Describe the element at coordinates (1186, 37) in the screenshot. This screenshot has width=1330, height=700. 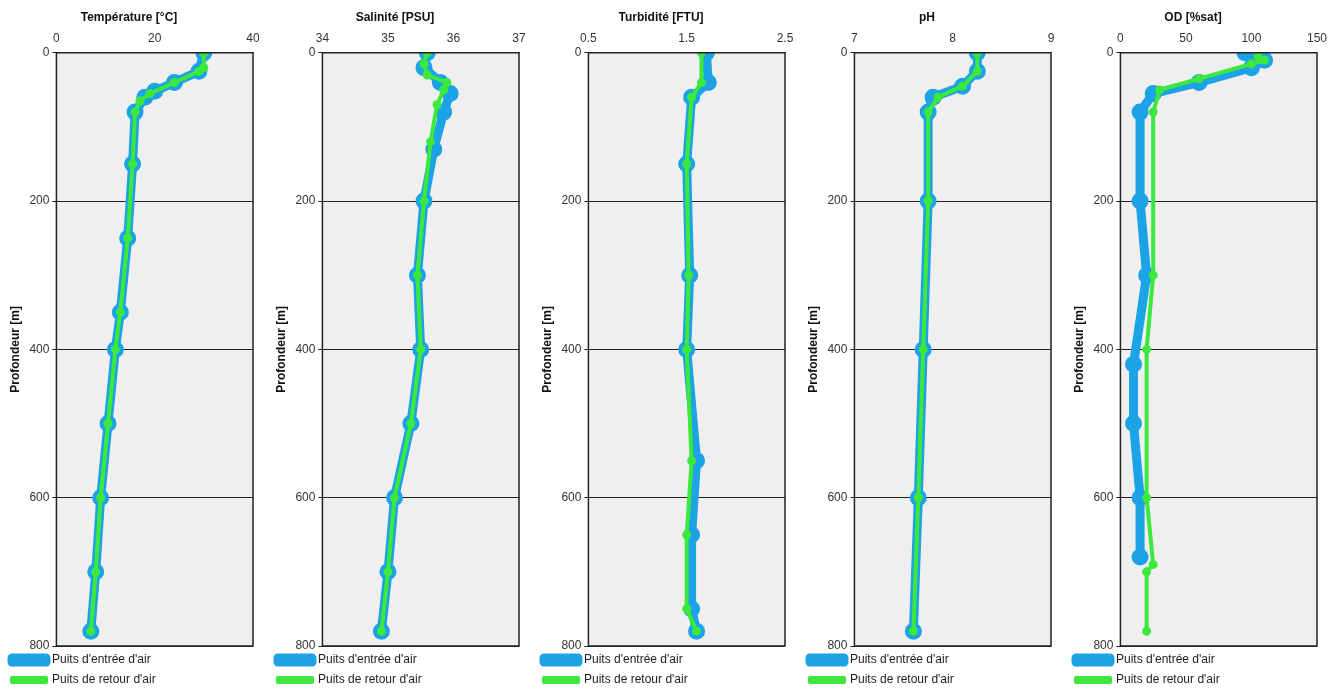
I see `x-tick-label: 50` at that location.